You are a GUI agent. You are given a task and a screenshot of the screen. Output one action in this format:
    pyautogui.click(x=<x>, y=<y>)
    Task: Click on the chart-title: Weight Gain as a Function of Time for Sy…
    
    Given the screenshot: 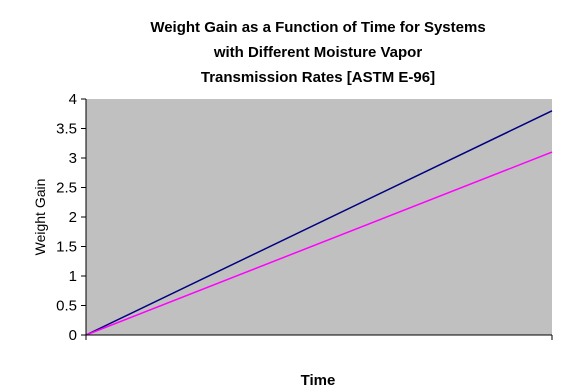 What is the action you would take?
    pyautogui.click(x=317, y=52)
    